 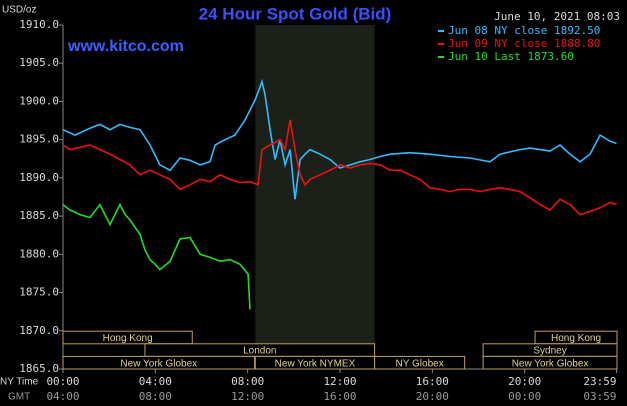 What do you see at coordinates (39, 368) in the screenshot?
I see `y-tick-label: 1865.0` at bounding box center [39, 368].